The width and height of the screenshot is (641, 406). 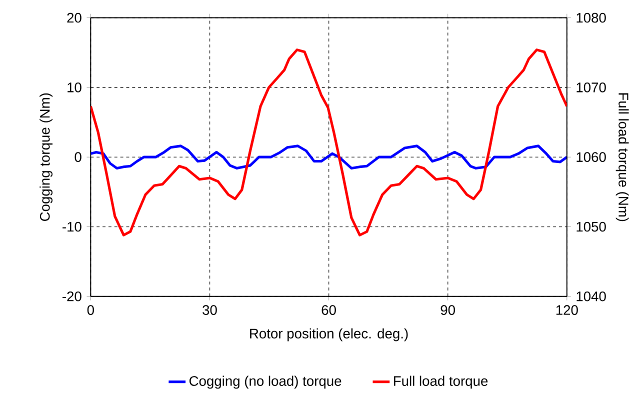 I want to click on legend-label: Cogging (no load) torque, so click(x=265, y=382).